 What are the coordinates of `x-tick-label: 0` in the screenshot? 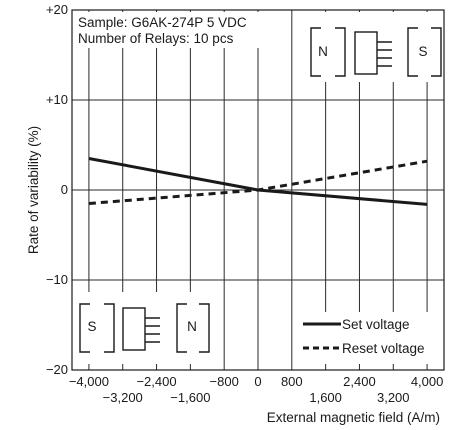 It's located at (257, 381).